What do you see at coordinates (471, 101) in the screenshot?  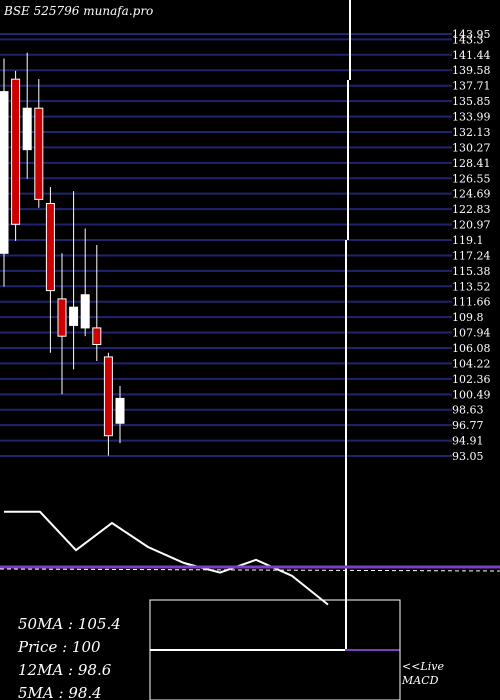 I see `y-tick-label: 135.85` at bounding box center [471, 101].